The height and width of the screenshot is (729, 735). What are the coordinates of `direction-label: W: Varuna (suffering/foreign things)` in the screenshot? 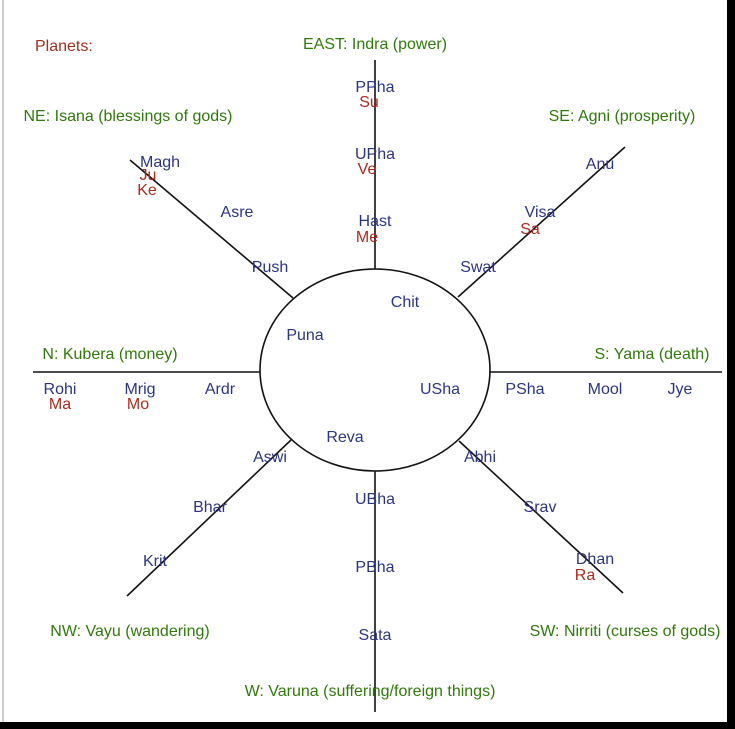 It's located at (370, 691).